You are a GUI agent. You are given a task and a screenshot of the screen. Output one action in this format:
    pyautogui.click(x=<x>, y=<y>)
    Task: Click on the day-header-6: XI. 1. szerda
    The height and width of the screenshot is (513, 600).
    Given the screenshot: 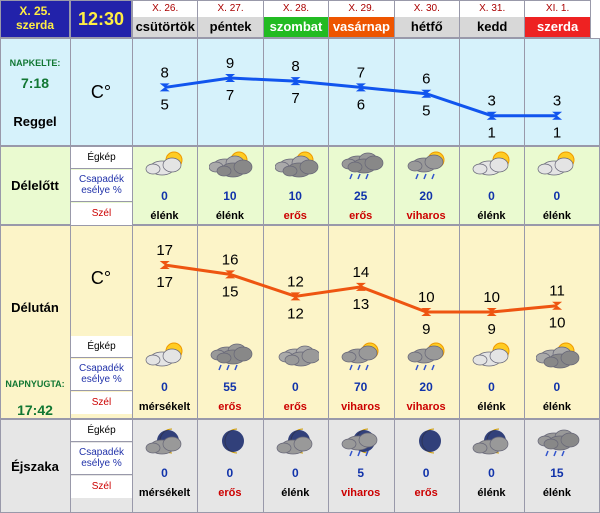 What is the action you would take?
    pyautogui.click(x=557, y=19)
    